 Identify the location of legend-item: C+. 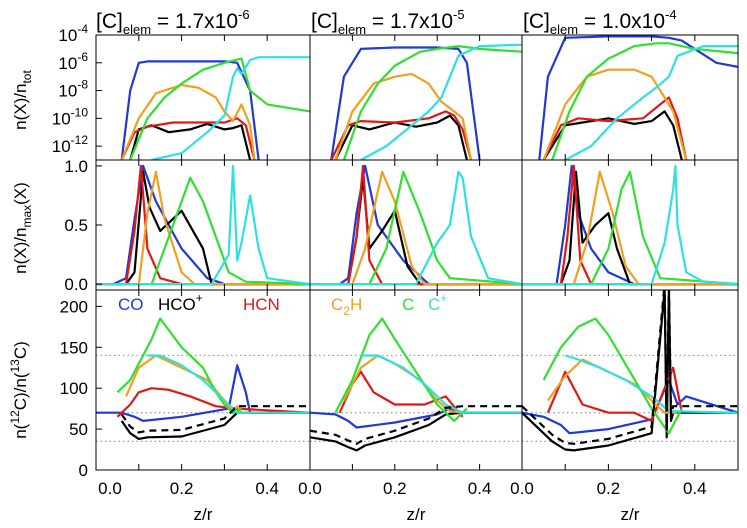
(437, 302).